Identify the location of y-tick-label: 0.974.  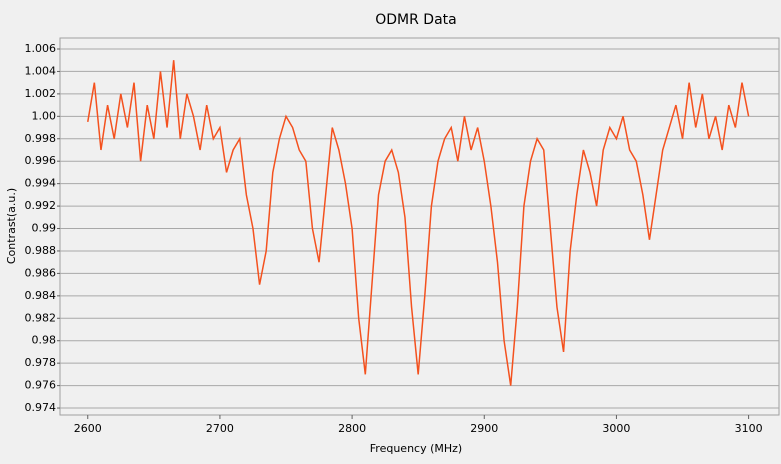
(41, 407).